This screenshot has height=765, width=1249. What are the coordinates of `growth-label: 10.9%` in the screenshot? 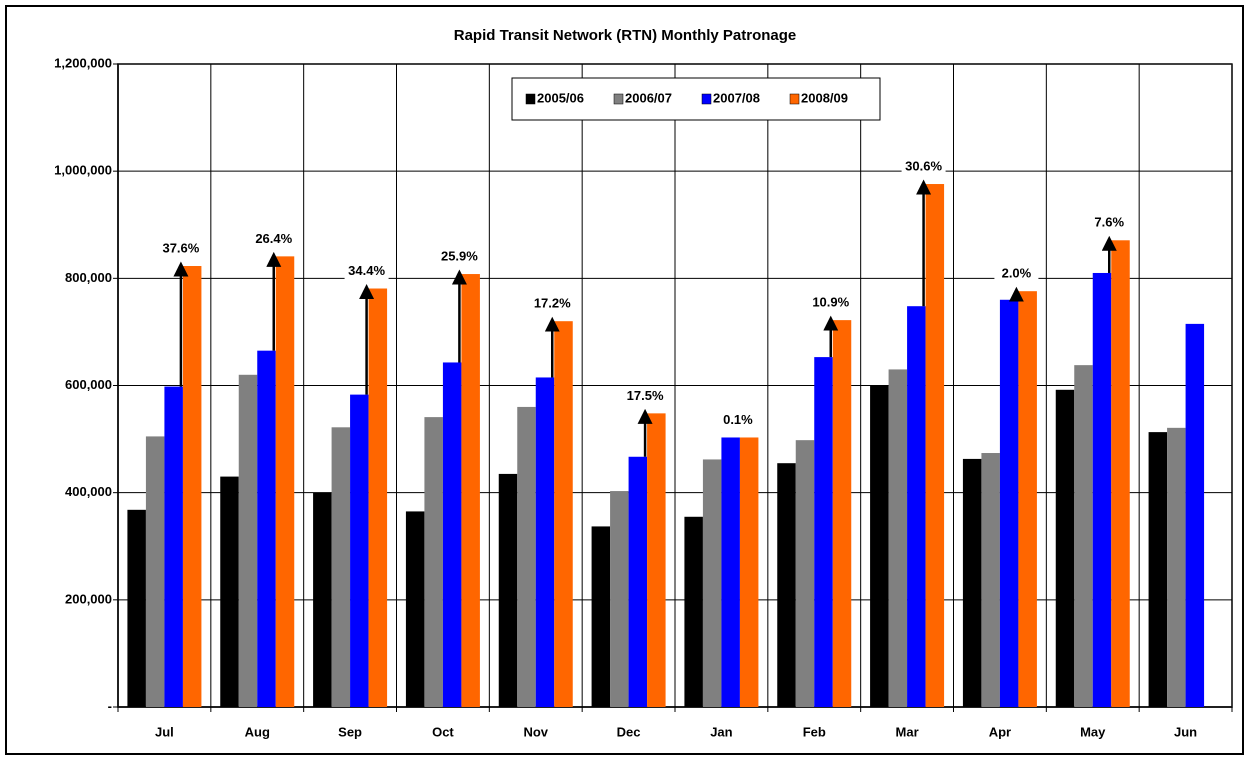 It's located at (830, 302).